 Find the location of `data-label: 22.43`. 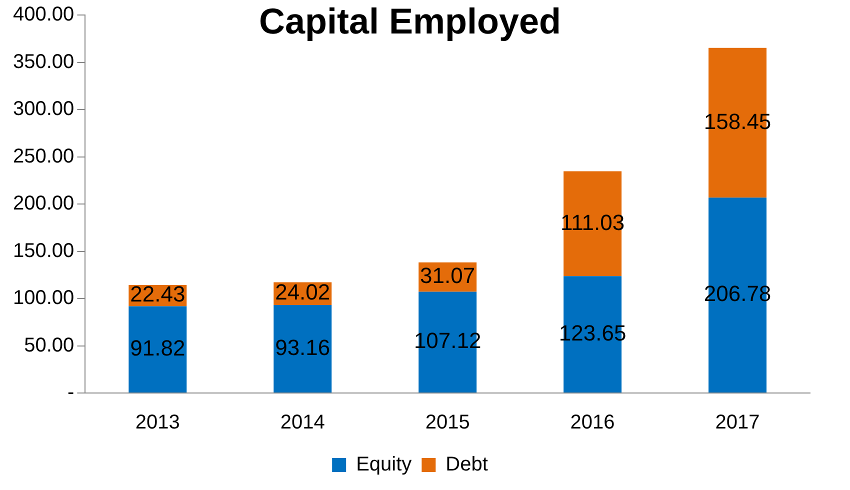

data-label: 22.43 is located at coordinates (158, 294).